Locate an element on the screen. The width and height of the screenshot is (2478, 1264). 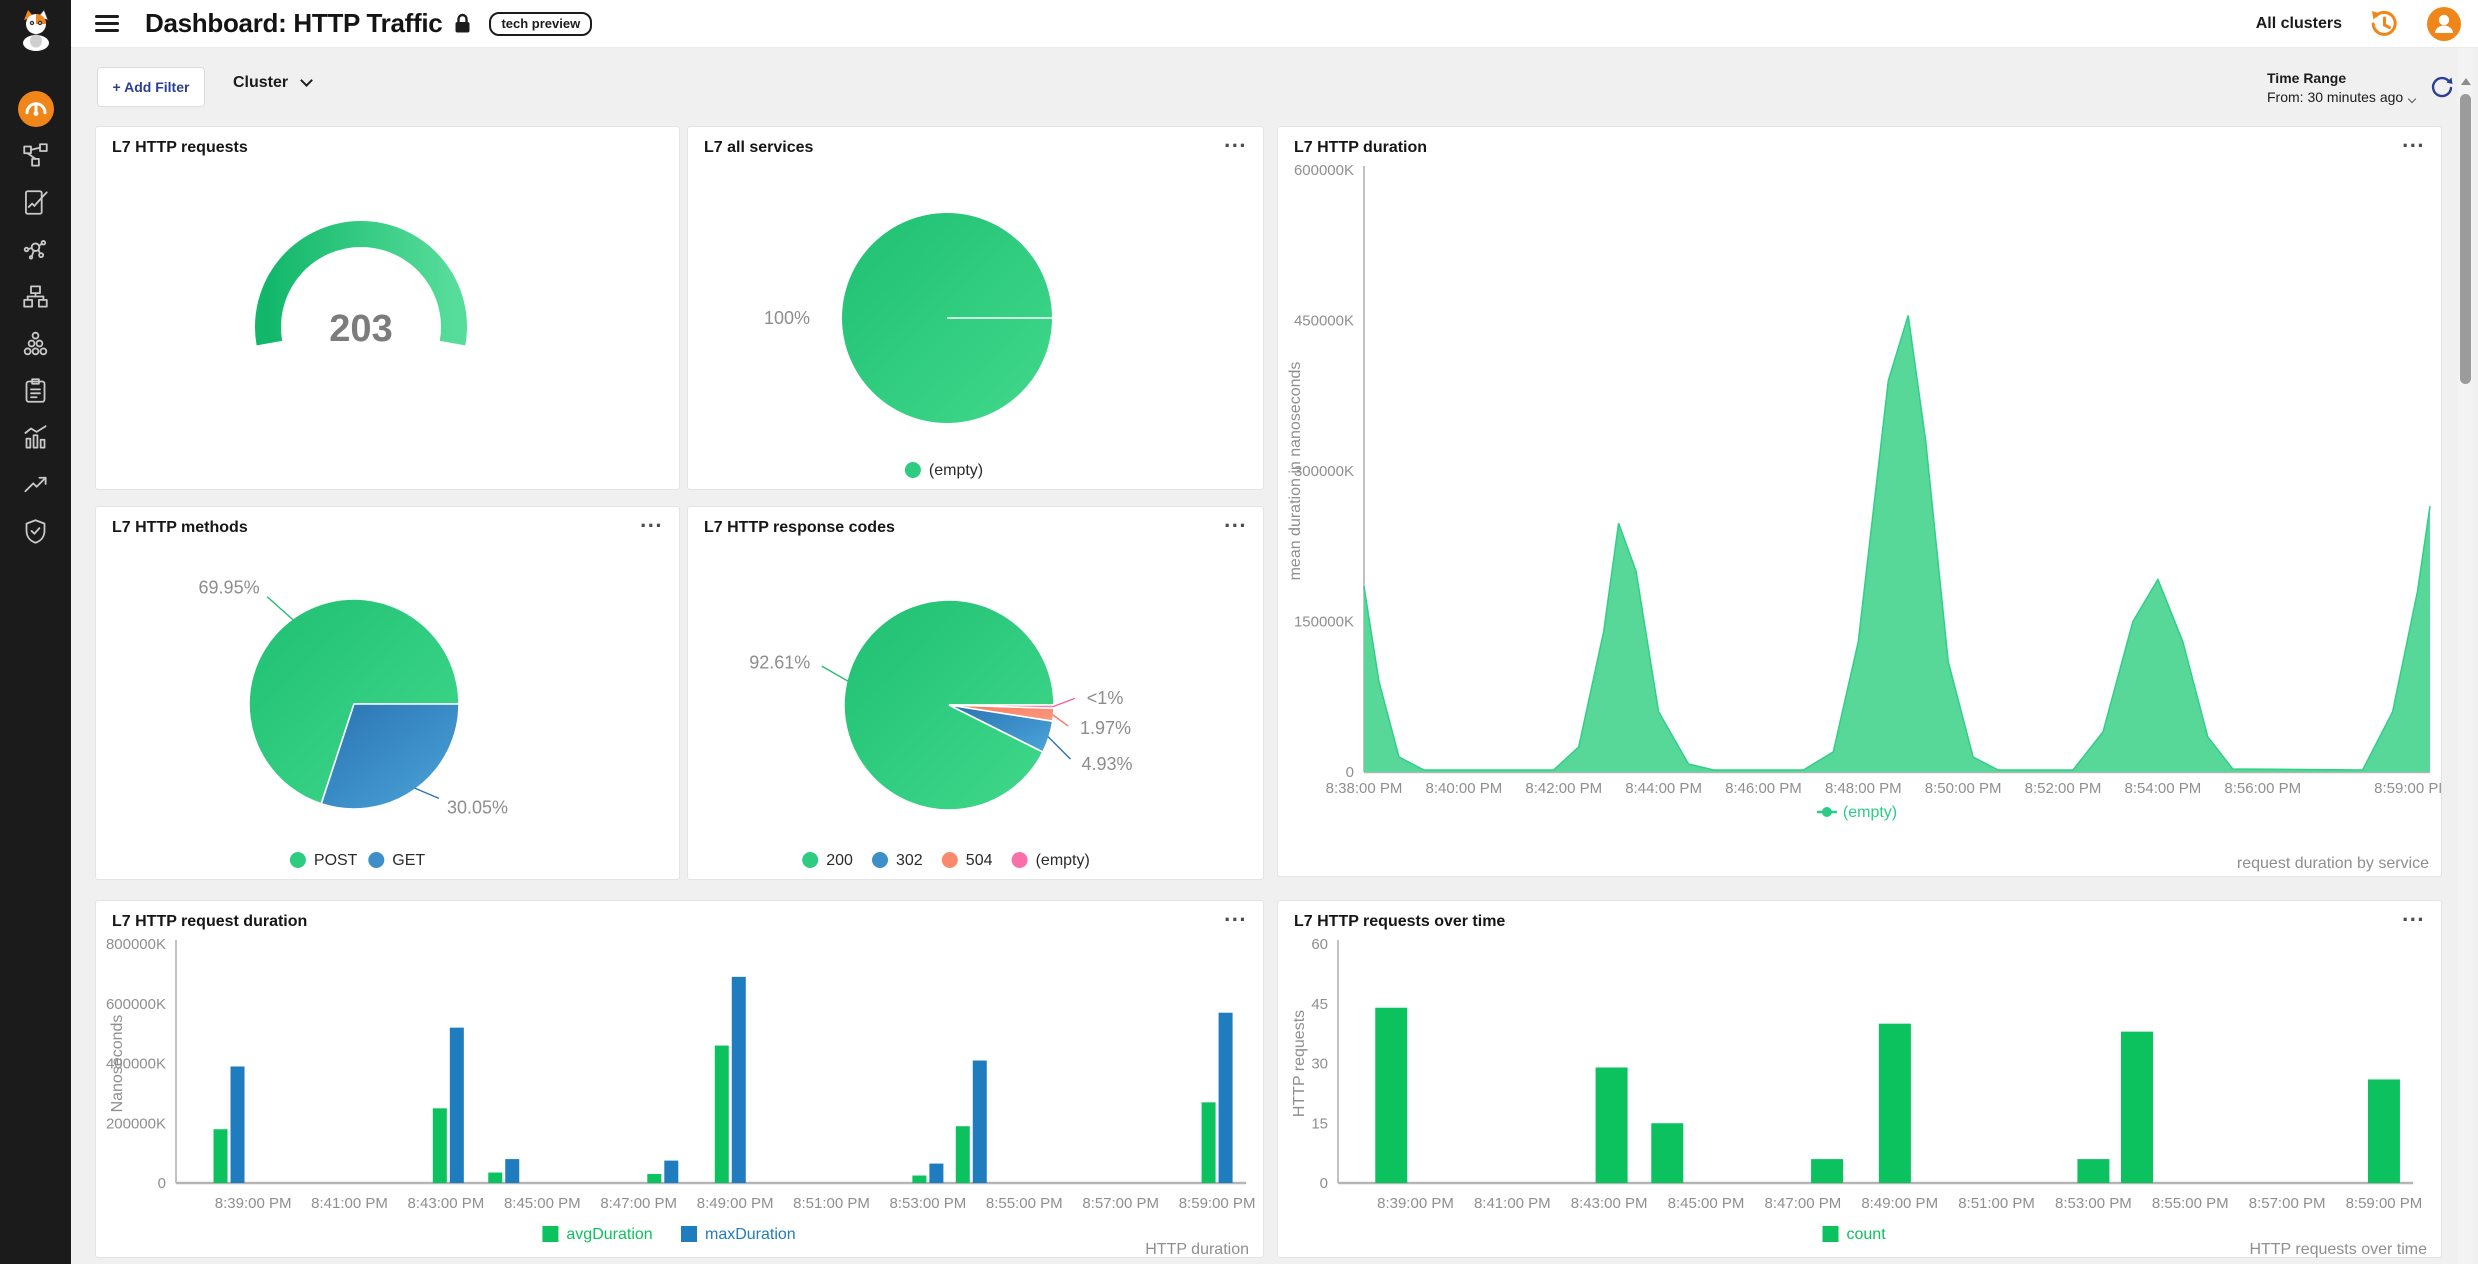
svg-text: 100% is located at coordinates (787, 318).